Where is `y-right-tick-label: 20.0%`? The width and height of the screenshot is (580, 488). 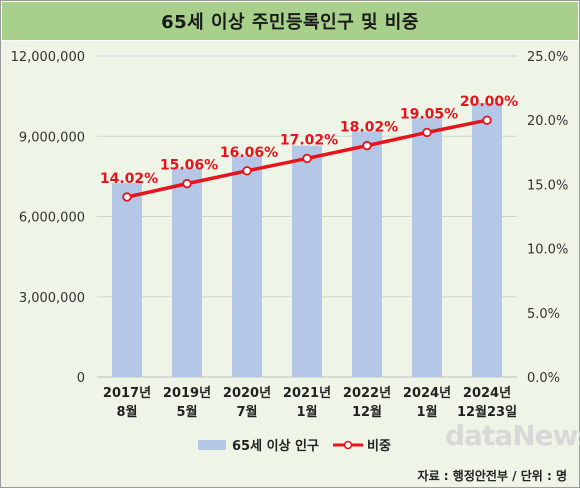
y-right-tick-label: 20.0% is located at coordinates (547, 121).